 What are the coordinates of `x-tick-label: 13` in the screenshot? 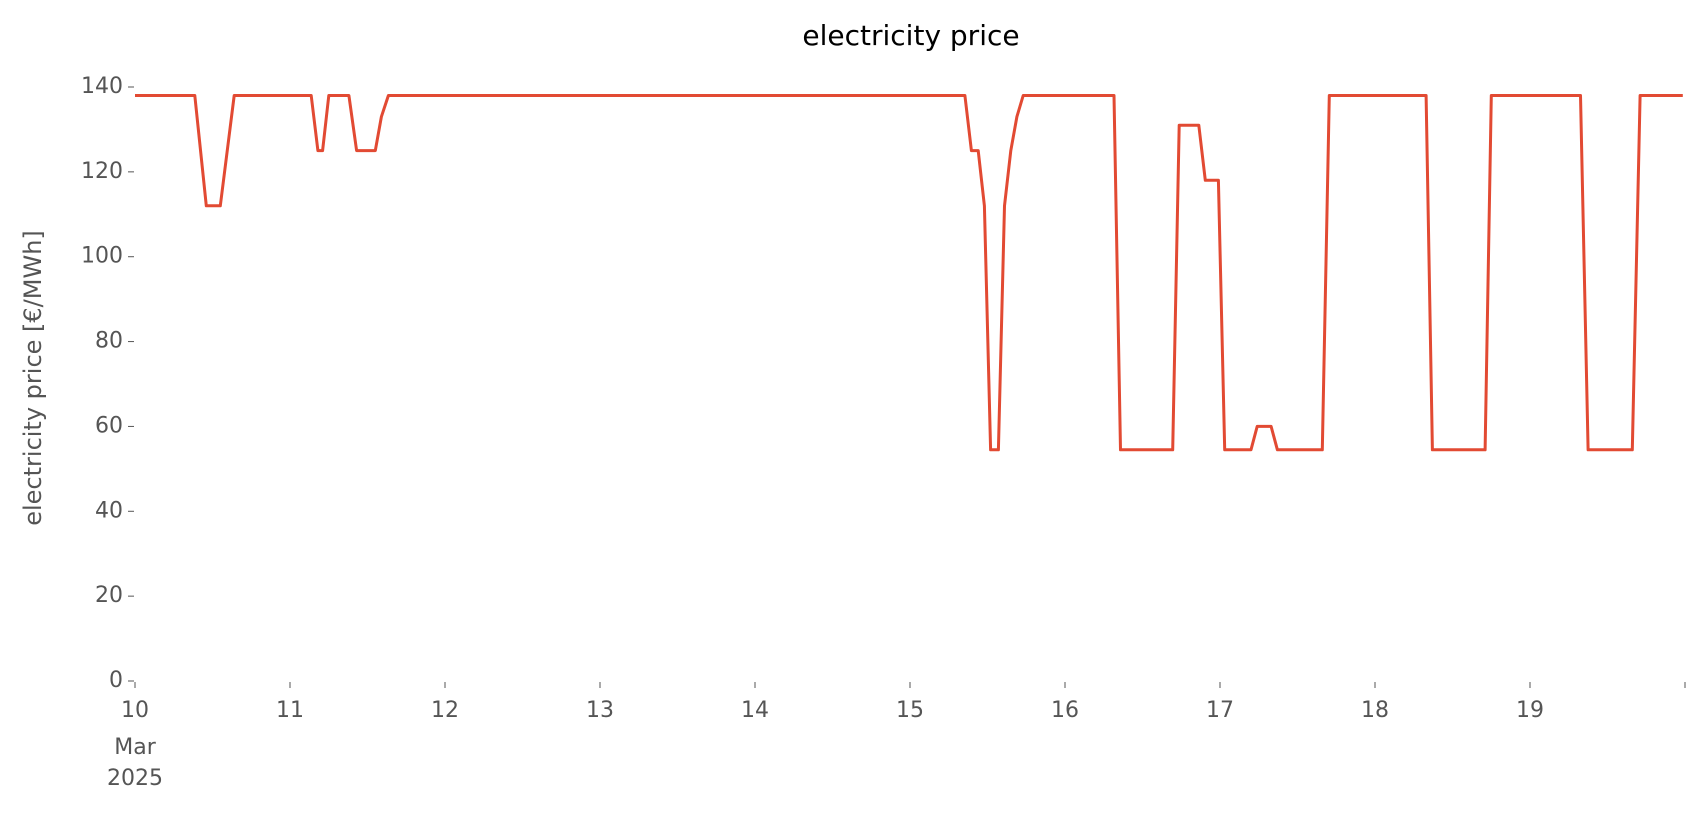 It's located at (600, 710).